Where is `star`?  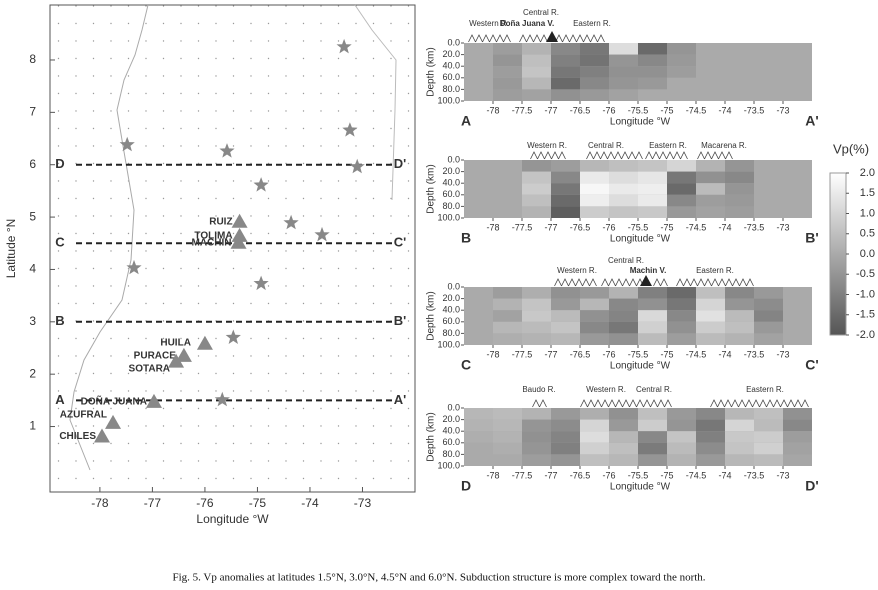 star is located at coordinates (127, 144).